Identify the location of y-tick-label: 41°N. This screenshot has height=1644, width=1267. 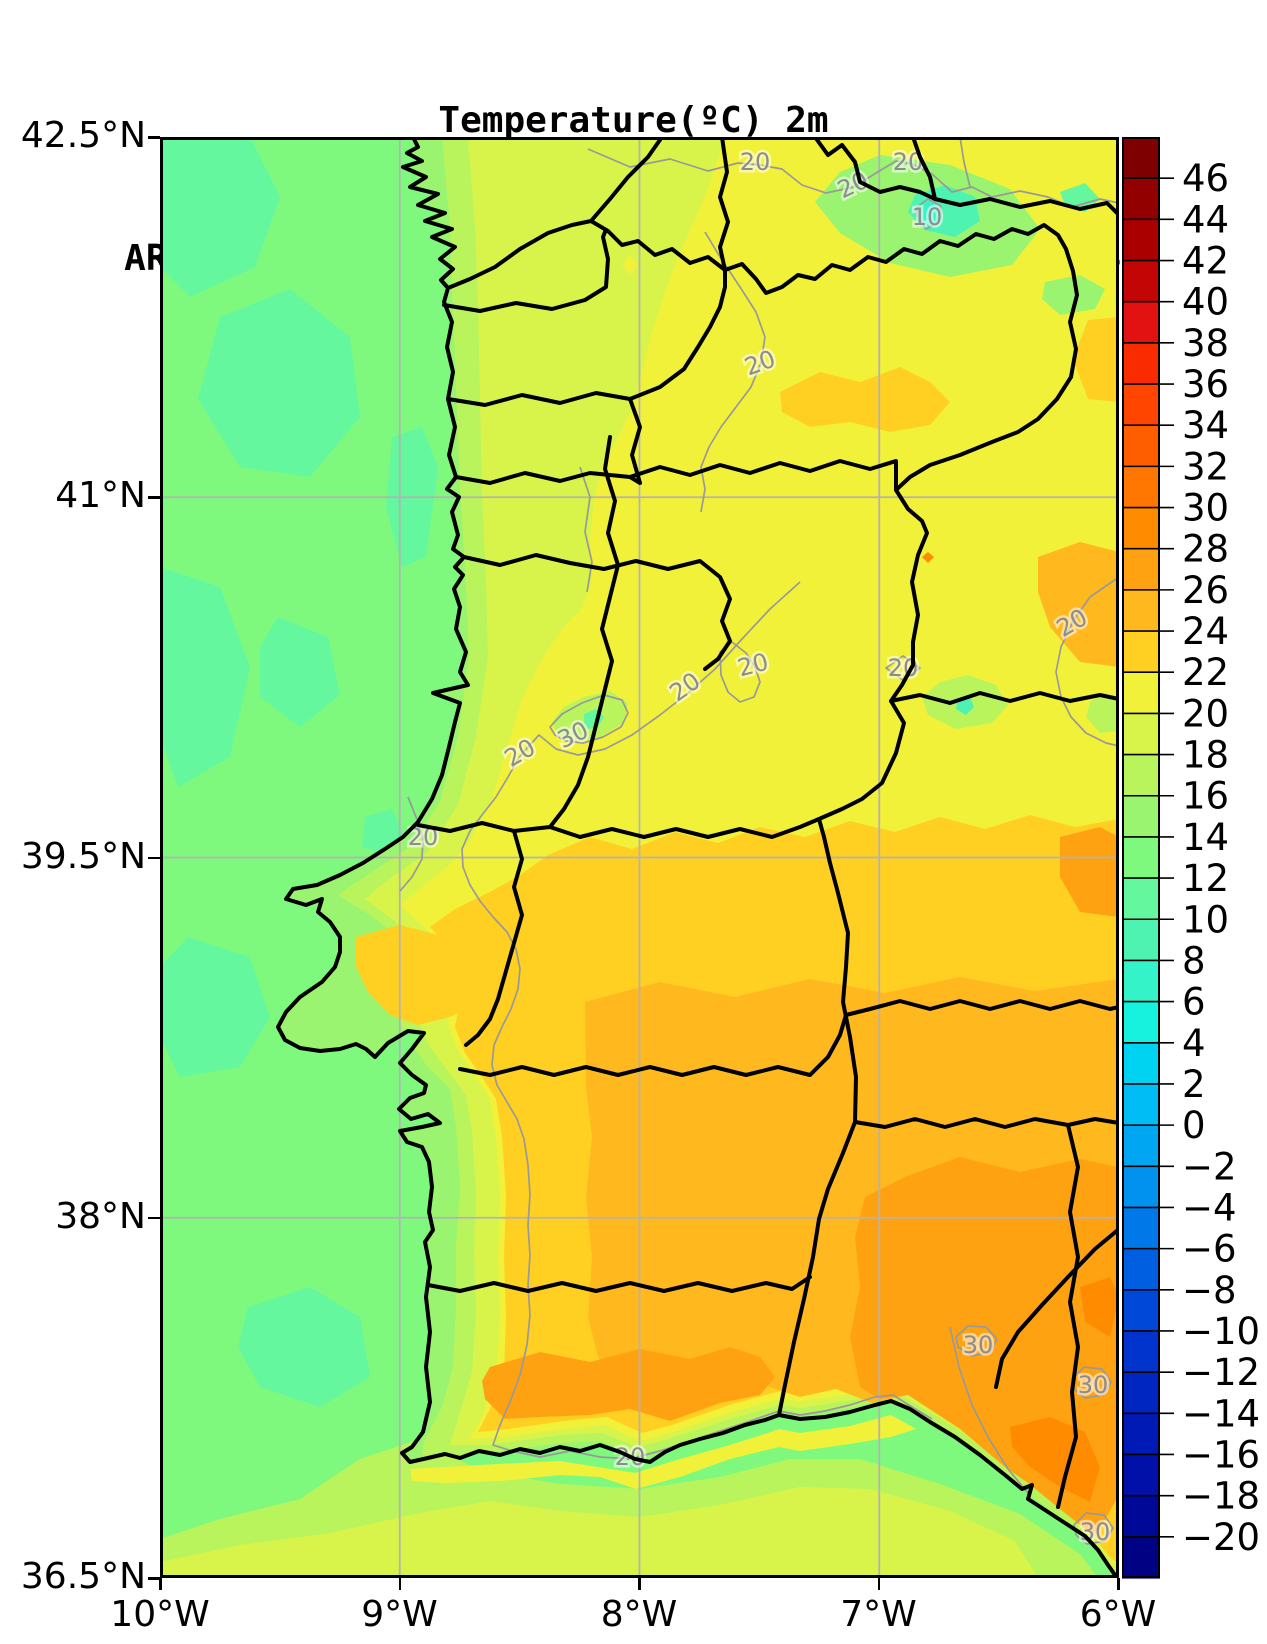
(100, 496).